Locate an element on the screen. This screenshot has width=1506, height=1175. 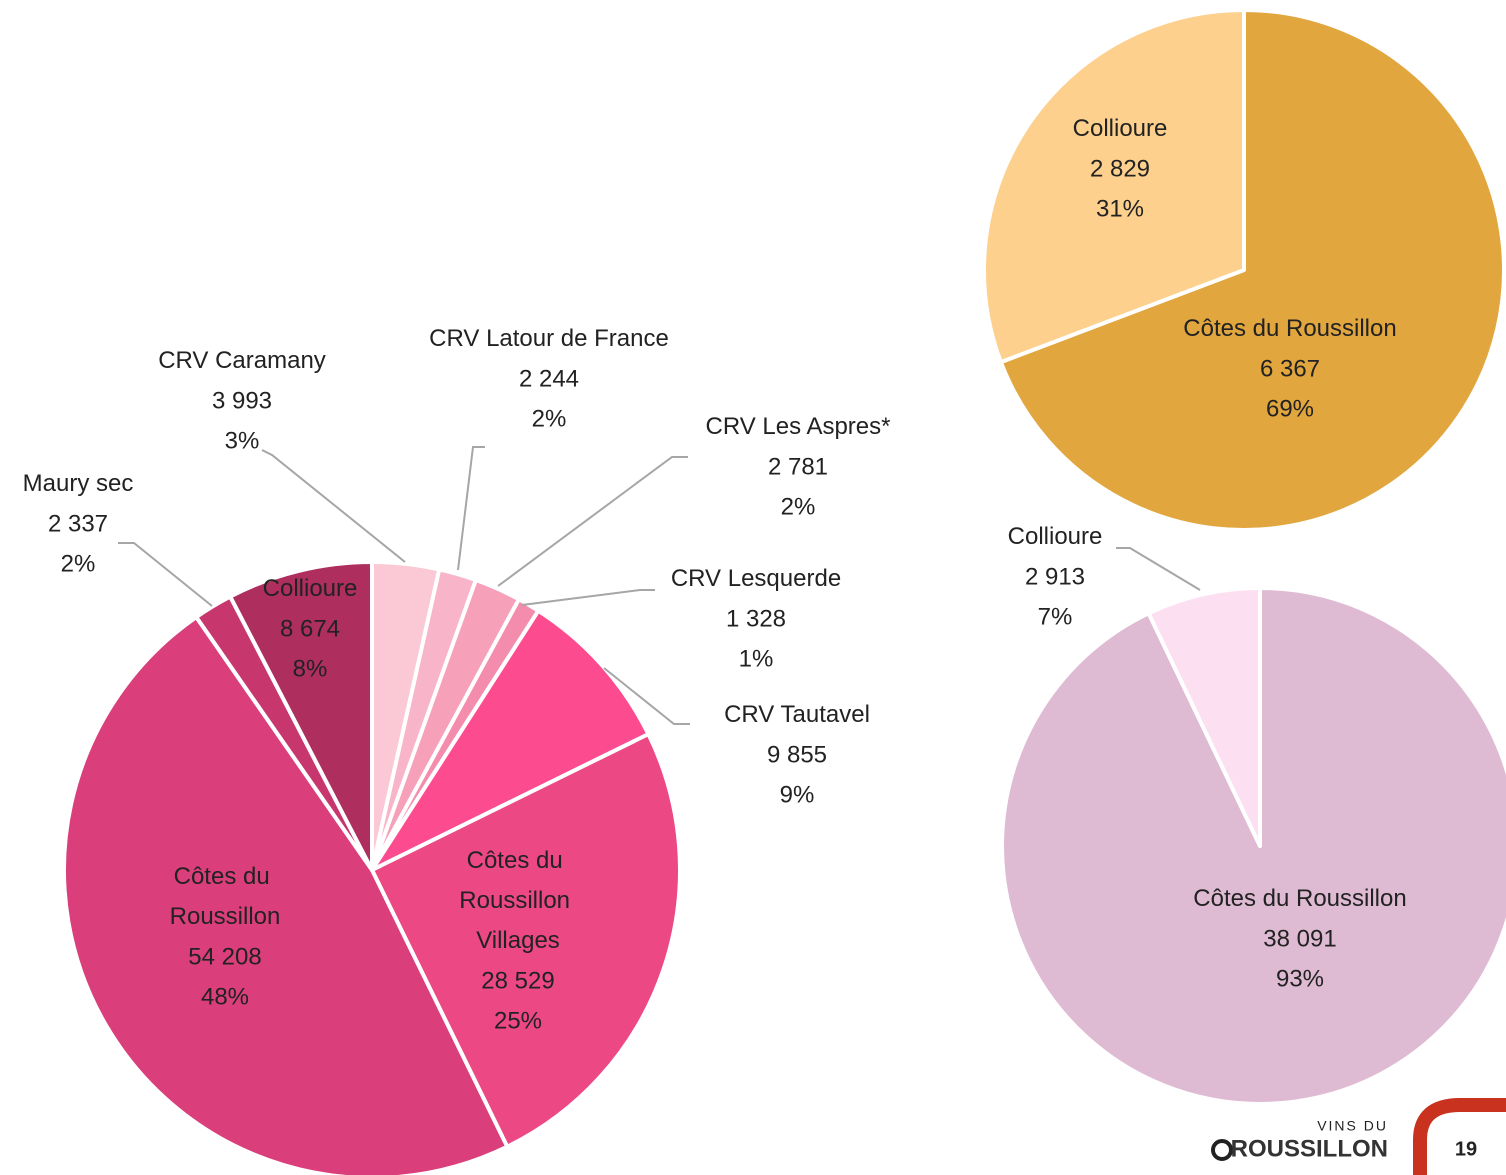
brand-top: VINS DU is located at coordinates (1352, 1126).